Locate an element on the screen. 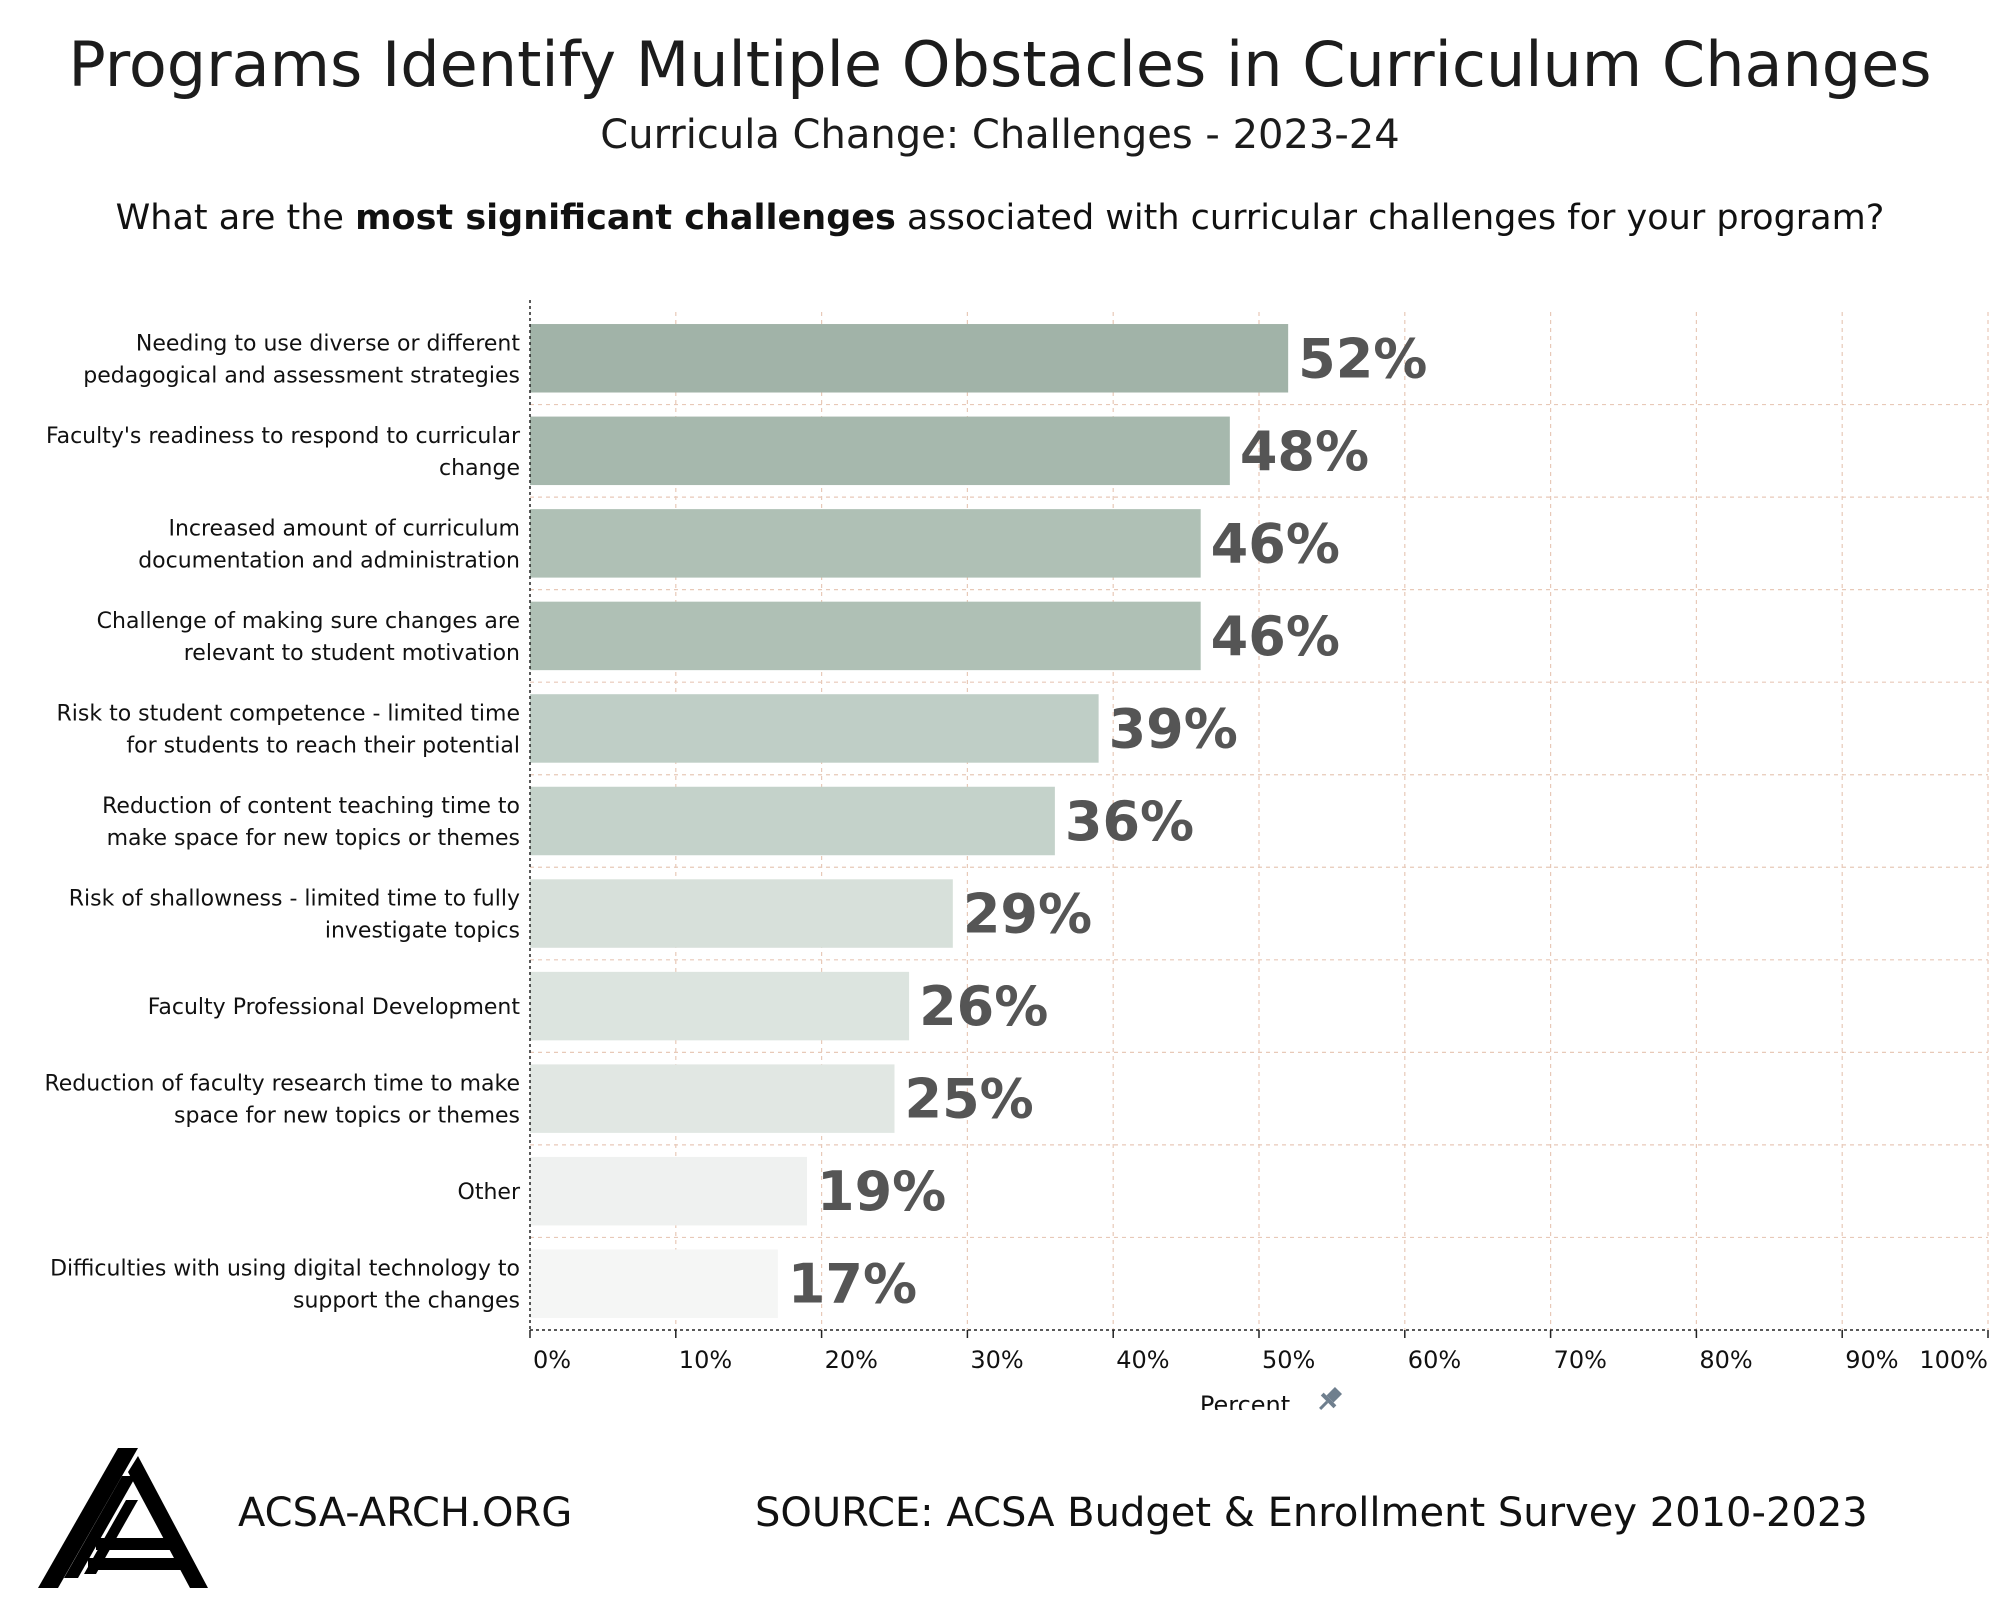  value-label: 39% is located at coordinates (1173, 728).